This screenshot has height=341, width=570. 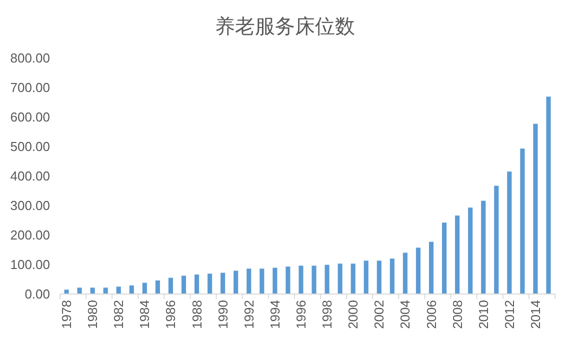 I want to click on x-tick-label: 2004, so click(x=405, y=314).